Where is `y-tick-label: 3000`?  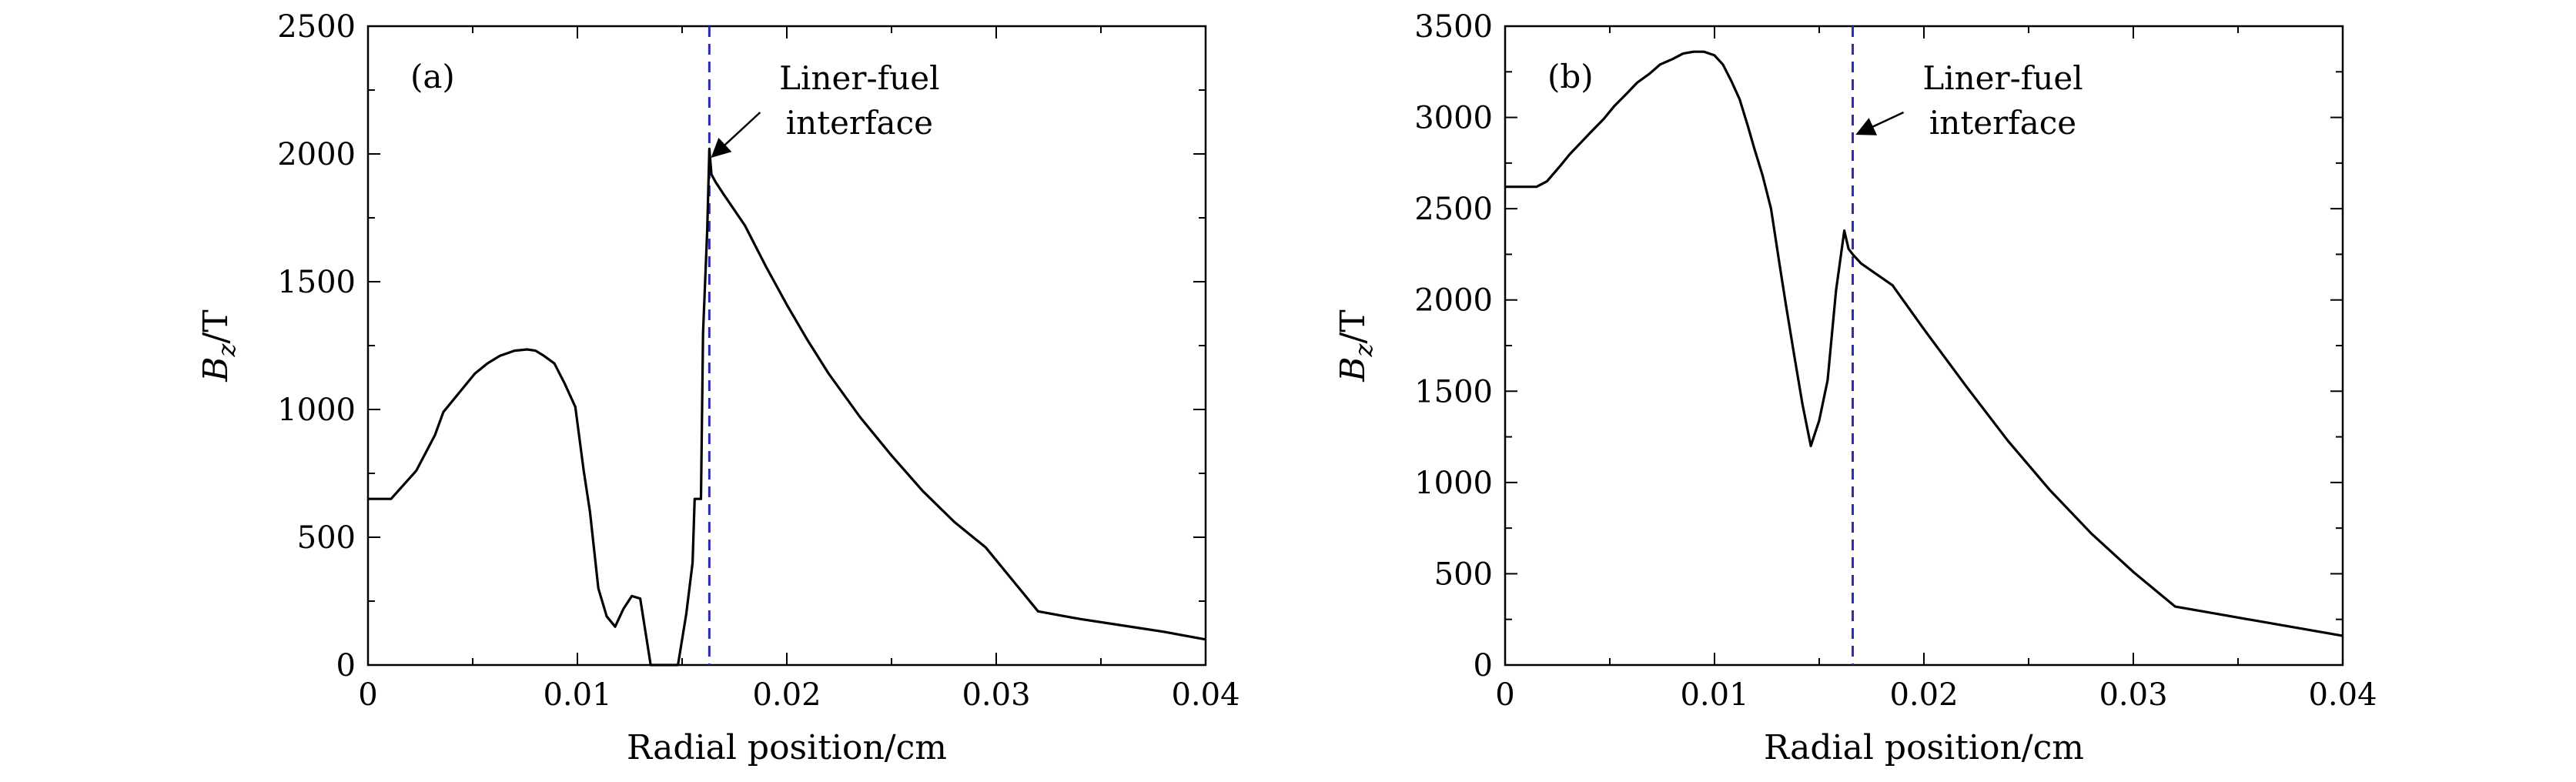 y-tick-label: 3000 is located at coordinates (1453, 118).